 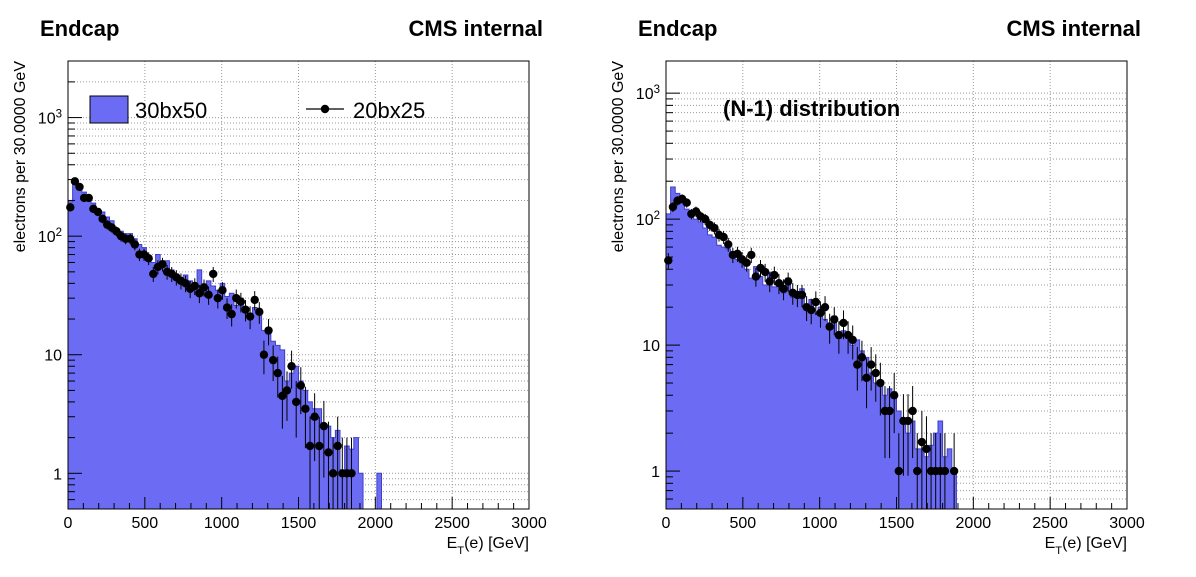 I want to click on x-axis-label: ET(e) [GeV], so click(x=1086, y=546).